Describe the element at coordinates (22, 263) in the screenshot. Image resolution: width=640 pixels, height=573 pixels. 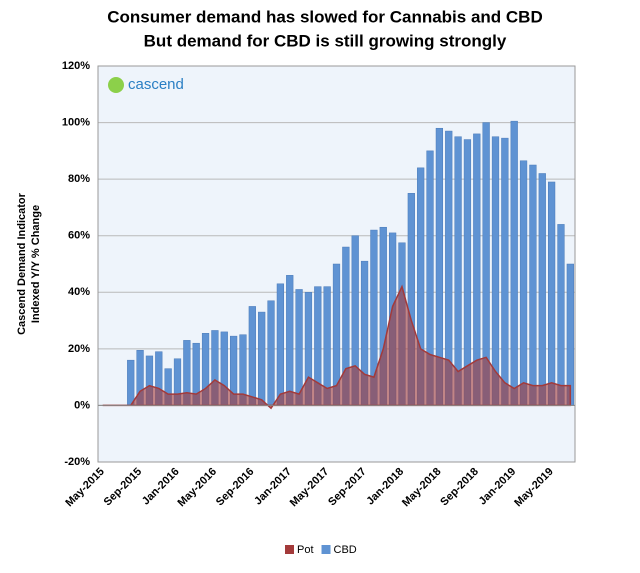
I see `y-axis-label-line: Cascend Demand Indicator` at that location.